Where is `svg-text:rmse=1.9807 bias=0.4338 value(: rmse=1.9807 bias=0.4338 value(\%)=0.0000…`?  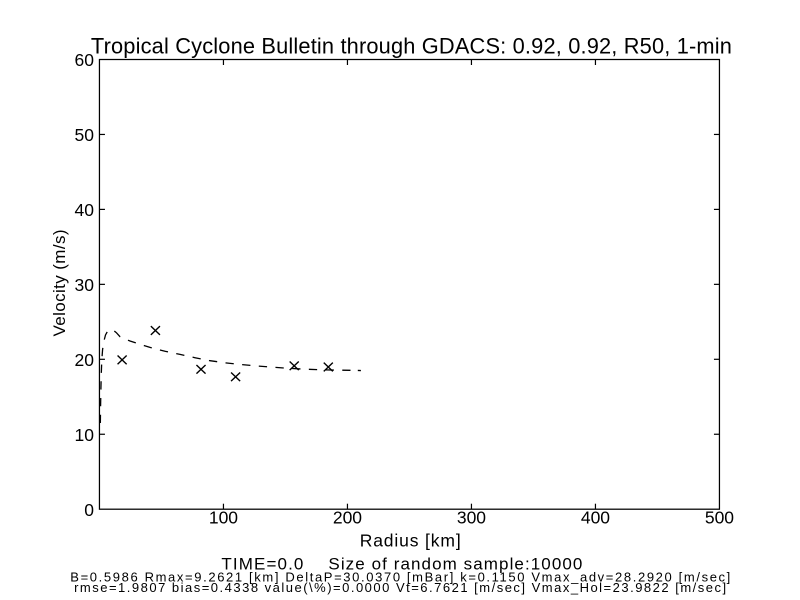 svg-text:rmse=1.9807 bias=0.4338 value(: rmse=1.9807 bias=0.4338 value(\%)=0.0000… is located at coordinates (400, 587).